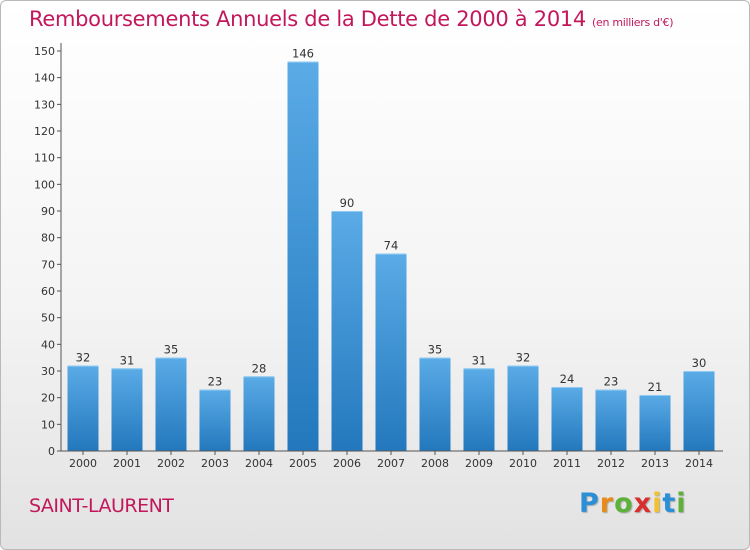  Describe the element at coordinates (44, 78) in the screenshot. I see `y-tick-label: 140` at that location.